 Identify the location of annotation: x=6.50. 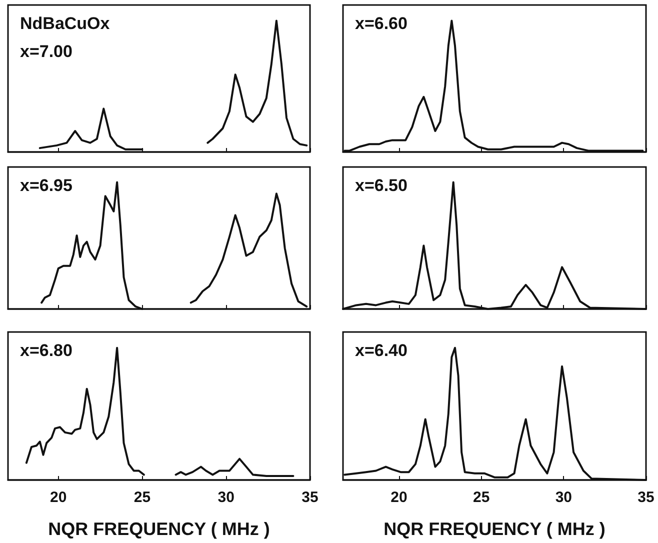
(381, 185).